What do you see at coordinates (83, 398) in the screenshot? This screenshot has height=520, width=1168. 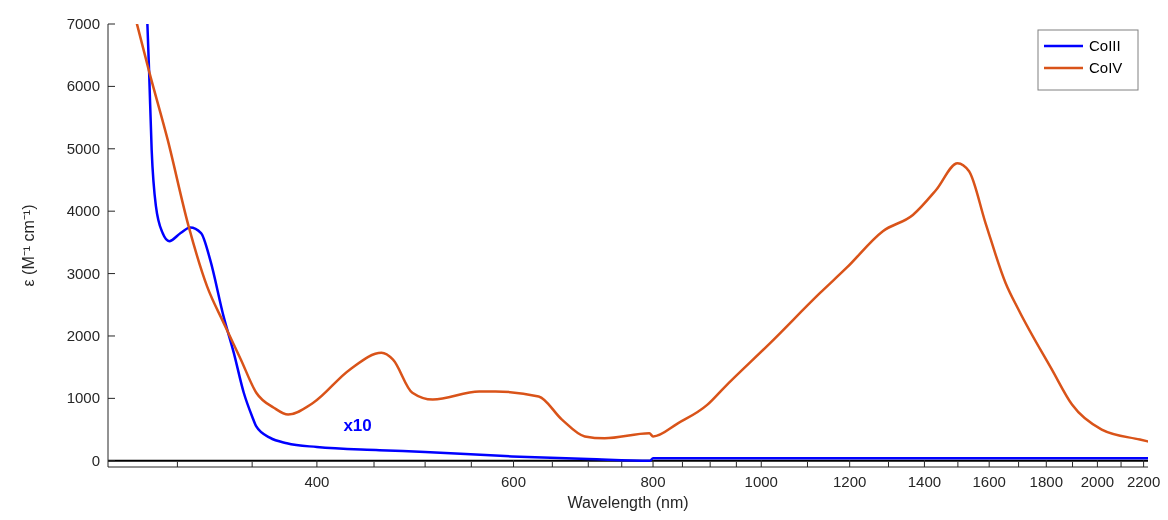 I see `y-tick-label: 1000` at bounding box center [83, 398].